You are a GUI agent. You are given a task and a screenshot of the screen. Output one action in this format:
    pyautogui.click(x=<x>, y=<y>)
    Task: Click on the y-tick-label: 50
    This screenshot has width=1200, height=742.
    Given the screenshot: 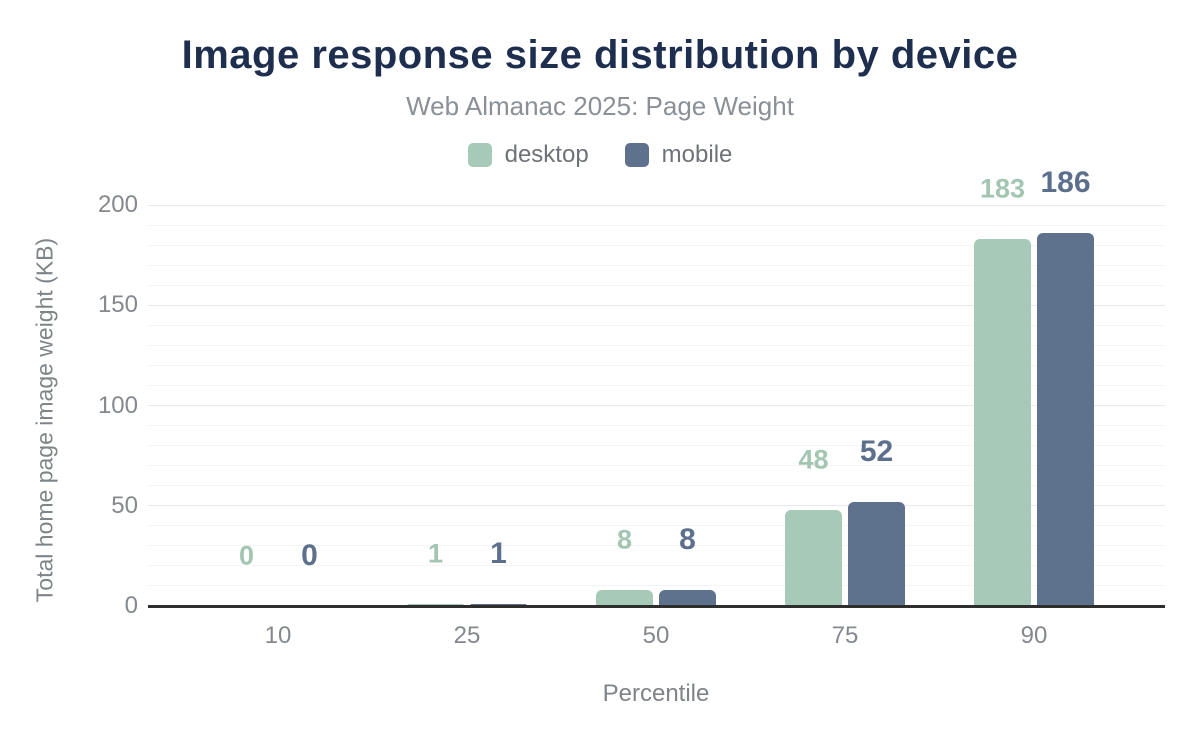 What is the action you would take?
    pyautogui.click(x=124, y=505)
    